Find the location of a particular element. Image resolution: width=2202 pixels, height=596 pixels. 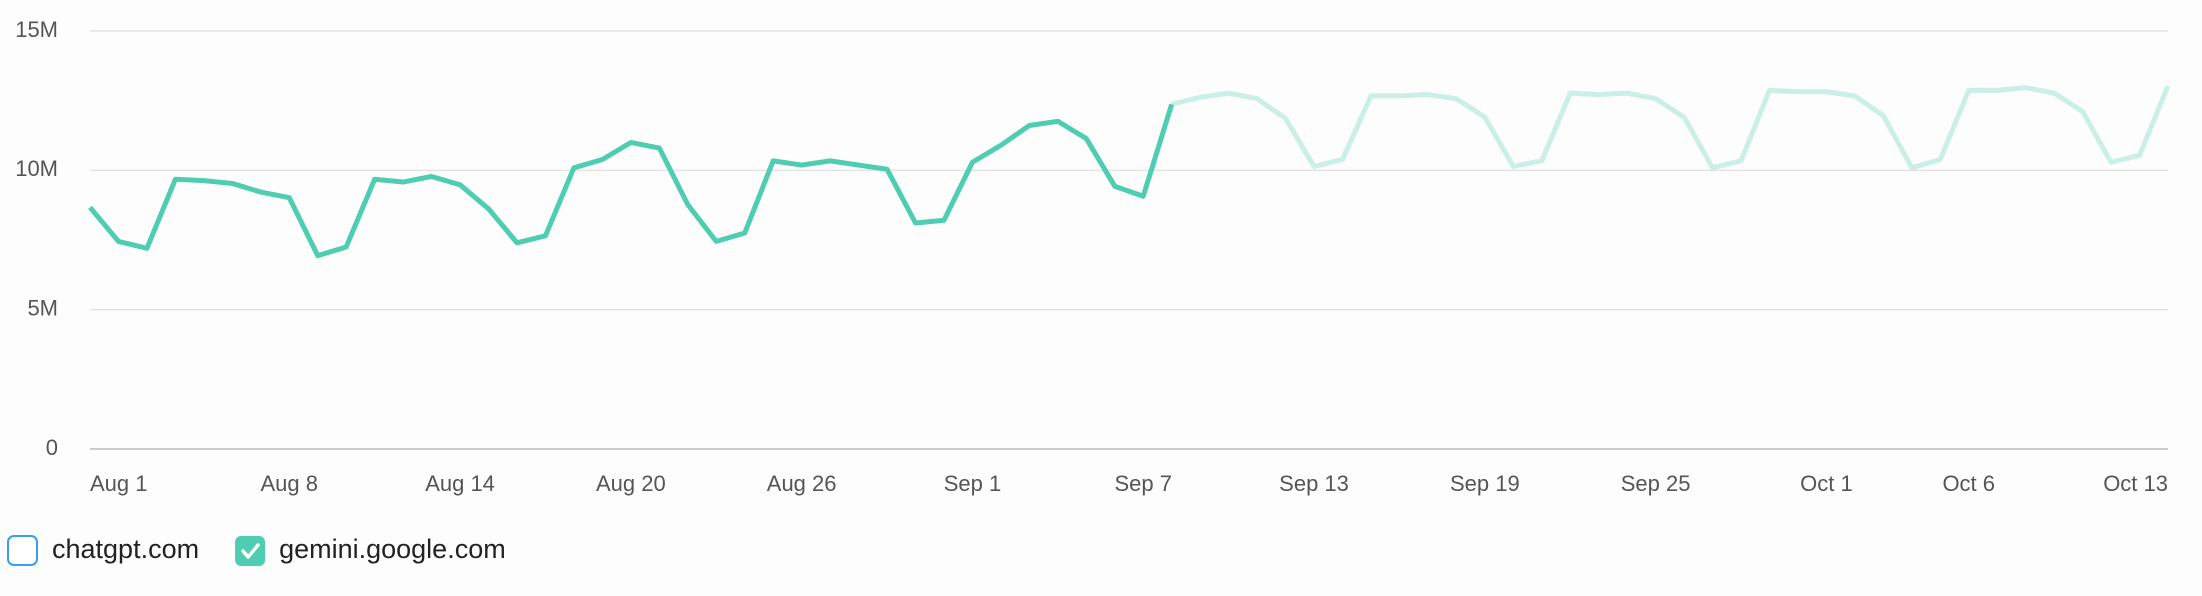

x-tick-label: Sep 25 is located at coordinates (1656, 483).